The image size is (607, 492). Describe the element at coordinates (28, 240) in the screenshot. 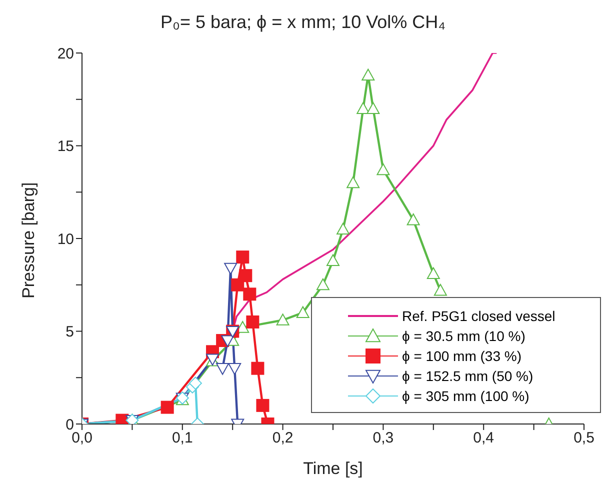

I see `y-axis-title: Pressure [barg]` at that location.